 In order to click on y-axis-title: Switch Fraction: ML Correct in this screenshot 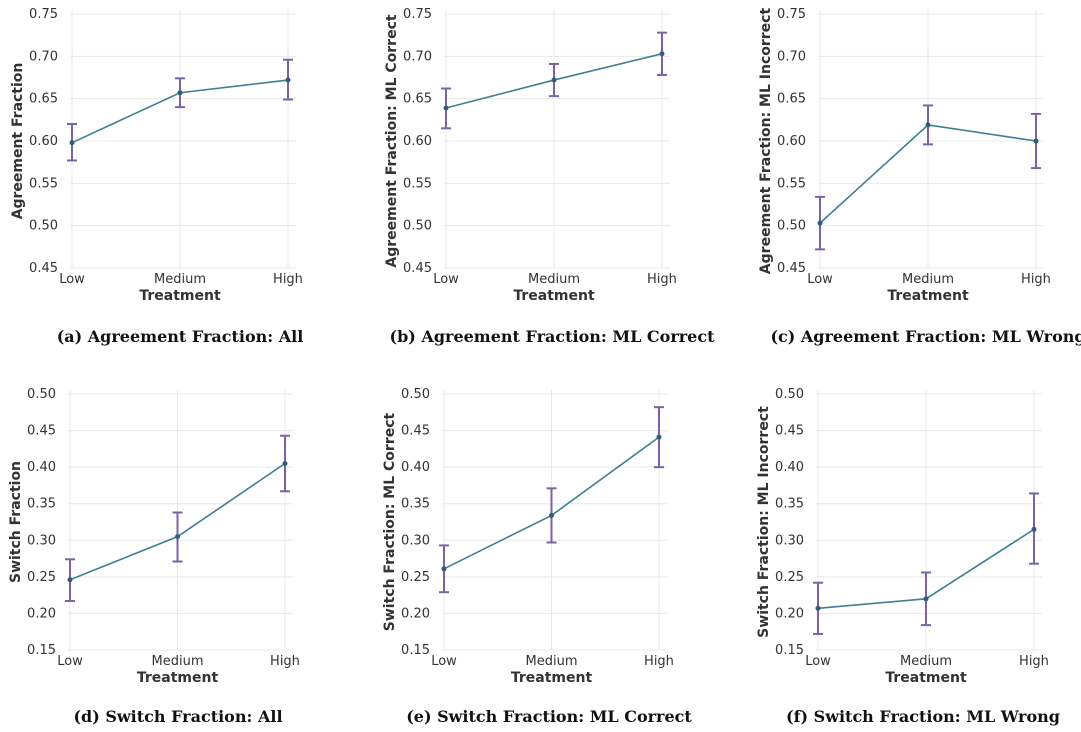, I will do `click(390, 521)`.